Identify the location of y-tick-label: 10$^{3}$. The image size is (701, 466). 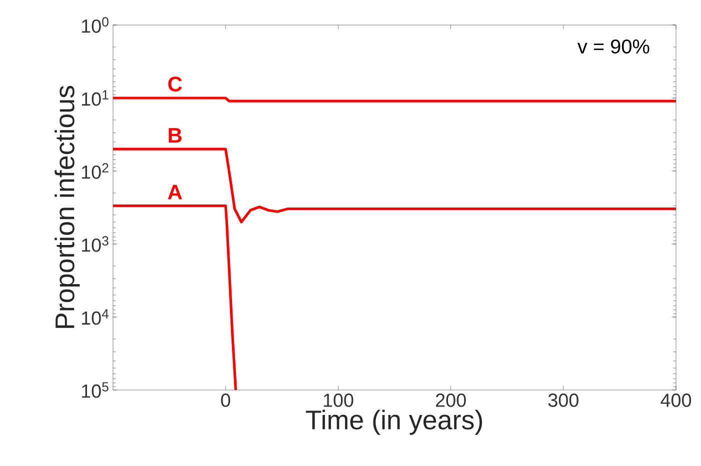
(95, 244).